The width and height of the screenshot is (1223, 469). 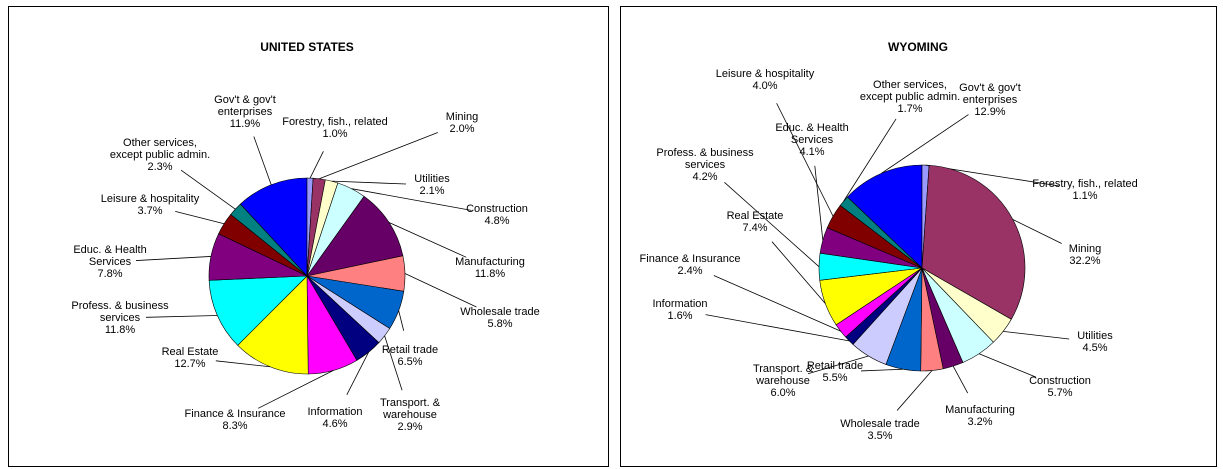 I want to click on slice-label: Gov't & gov't enterprises 11.9%, so click(x=245, y=112).